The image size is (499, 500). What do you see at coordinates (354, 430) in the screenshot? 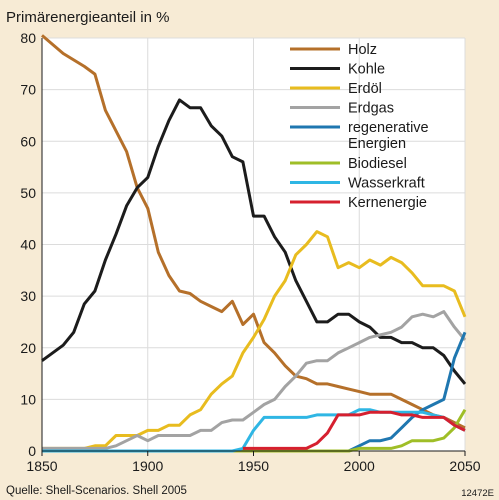
I see `series-line-kernenergie` at bounding box center [354, 430].